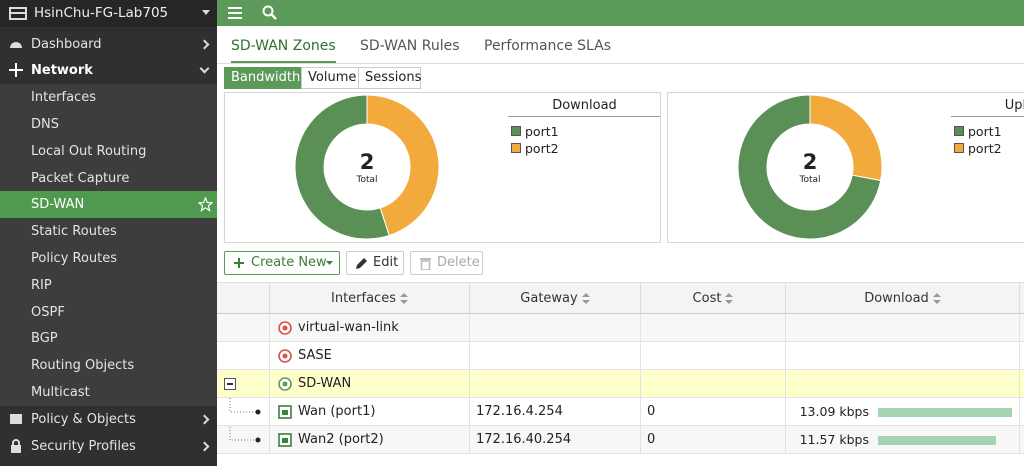  I want to click on nav-item: SD-WAN, so click(108, 205).